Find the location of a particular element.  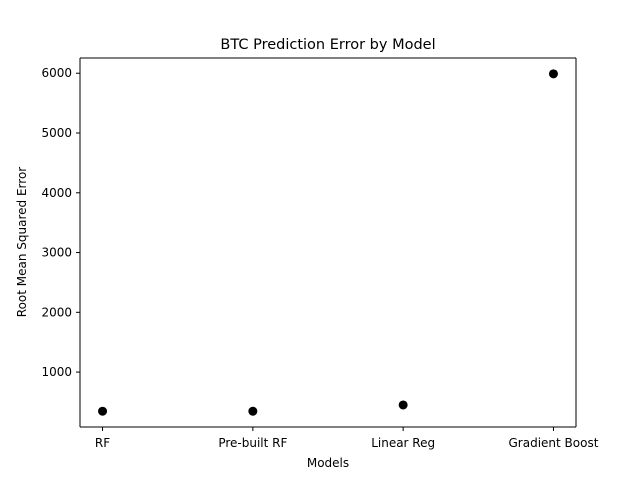

x-tick-label: Gradient Boost is located at coordinates (553, 443).